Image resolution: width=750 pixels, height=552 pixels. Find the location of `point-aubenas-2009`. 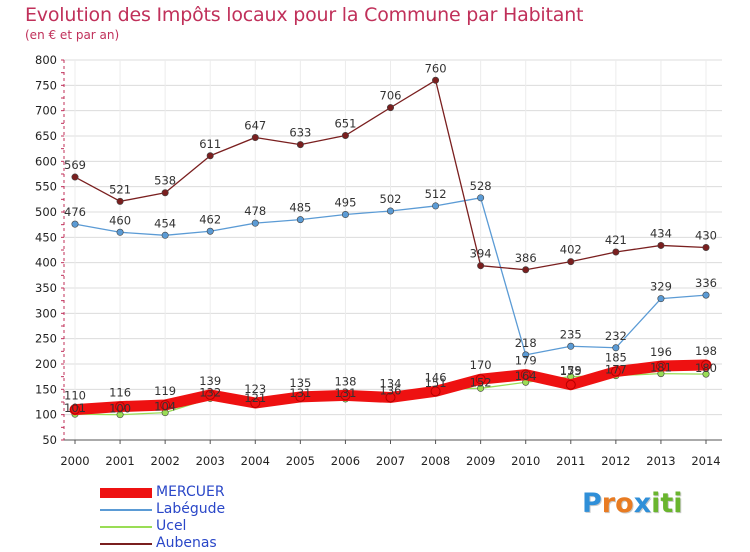

point-aubenas-2009 is located at coordinates (481, 266).